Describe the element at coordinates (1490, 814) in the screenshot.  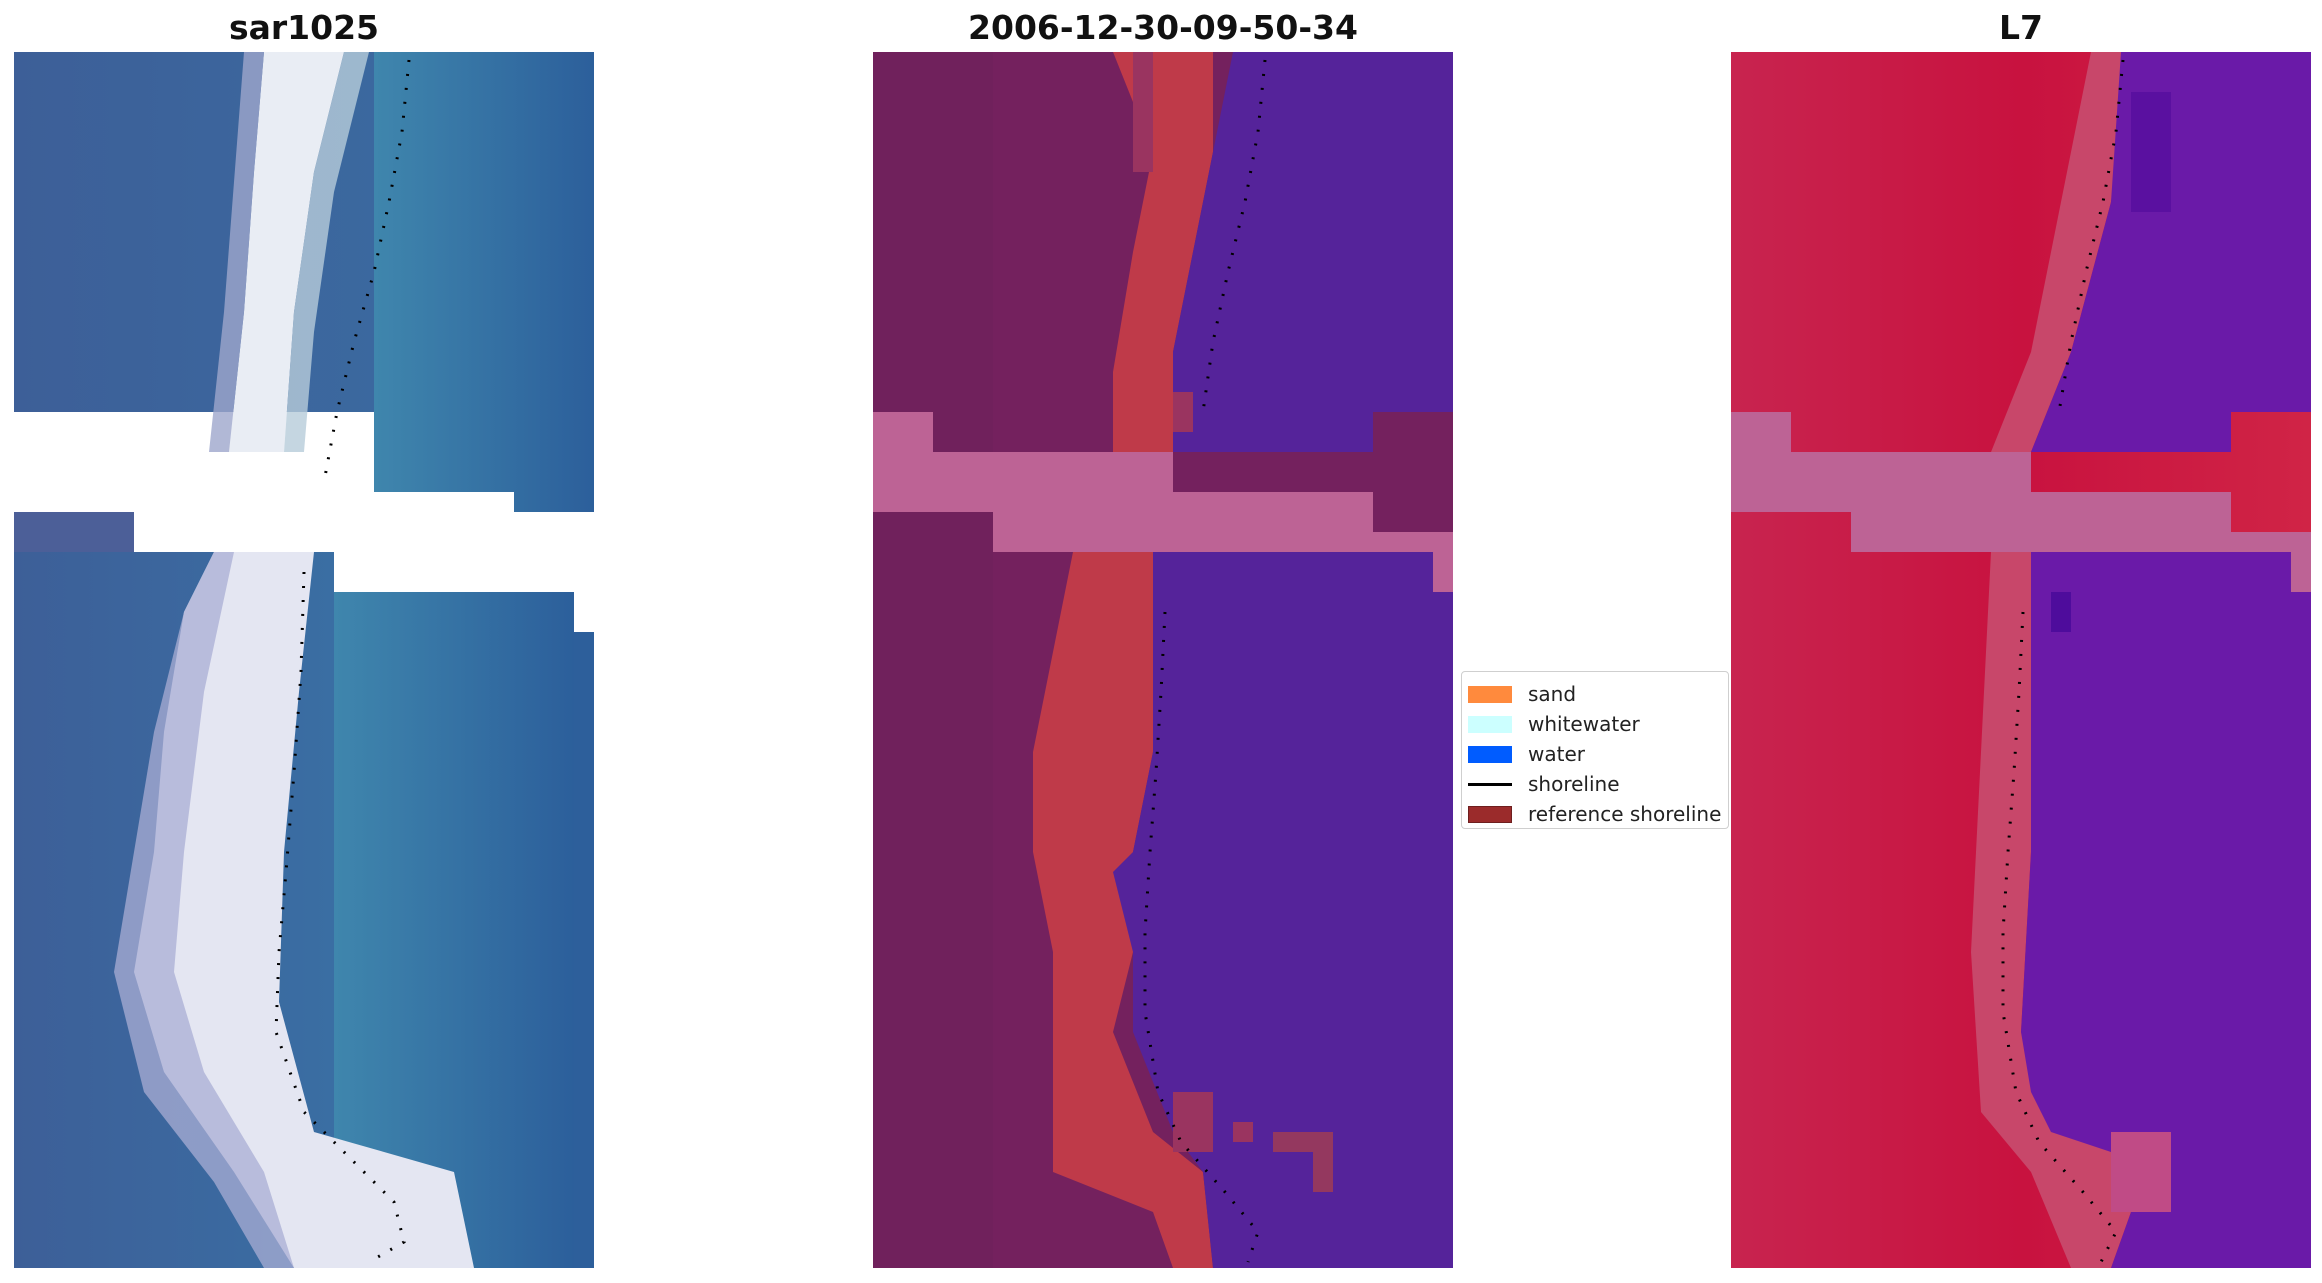
I see `reference-shoreline-swatch-icon` at that location.